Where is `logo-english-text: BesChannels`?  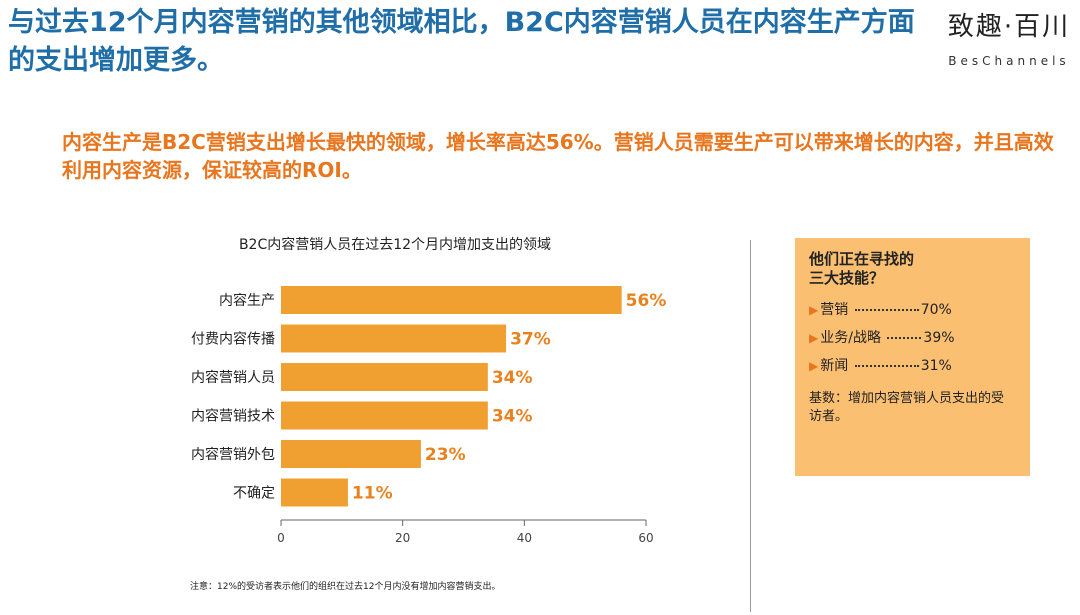 logo-english-text: BesChannels is located at coordinates (1009, 61).